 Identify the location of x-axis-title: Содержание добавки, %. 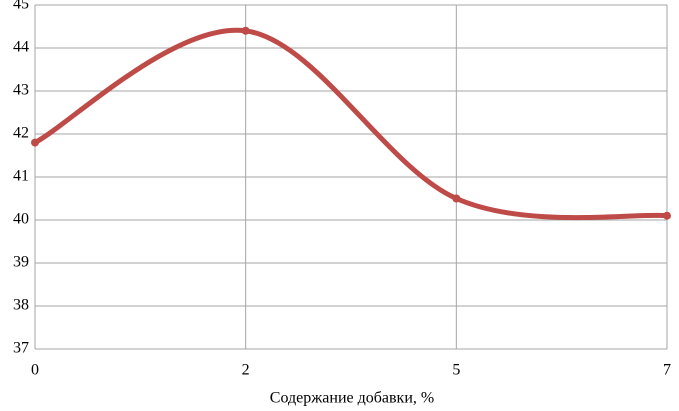
(352, 398).